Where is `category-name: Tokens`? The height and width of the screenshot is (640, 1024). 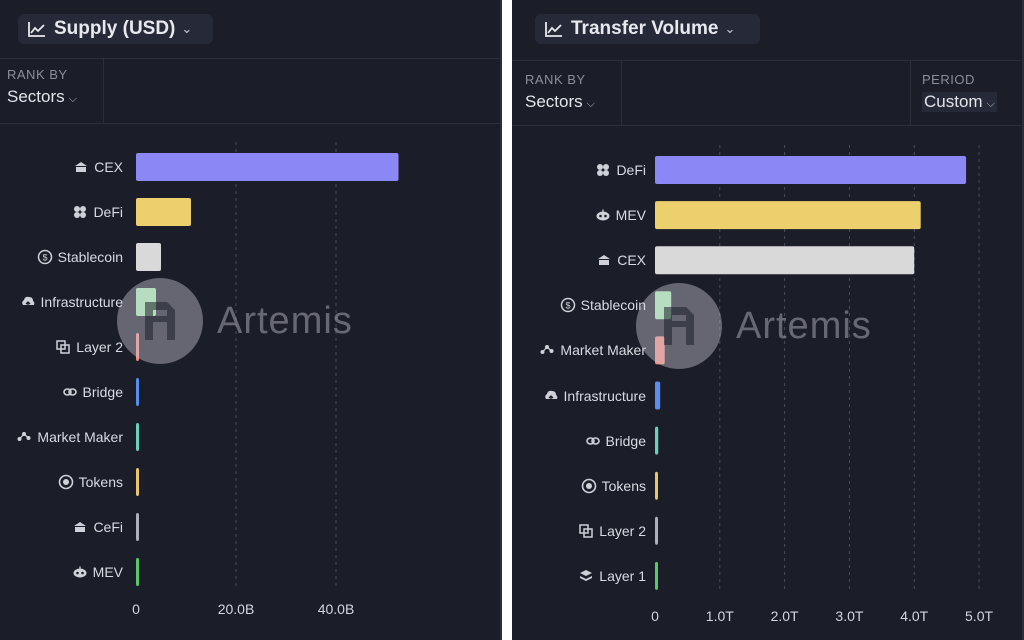 category-name: Tokens is located at coordinates (623, 485).